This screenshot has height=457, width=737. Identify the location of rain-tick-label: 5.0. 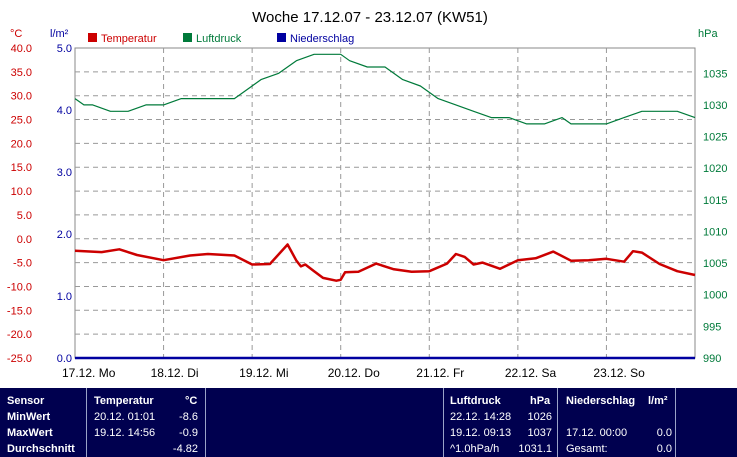
(64, 49).